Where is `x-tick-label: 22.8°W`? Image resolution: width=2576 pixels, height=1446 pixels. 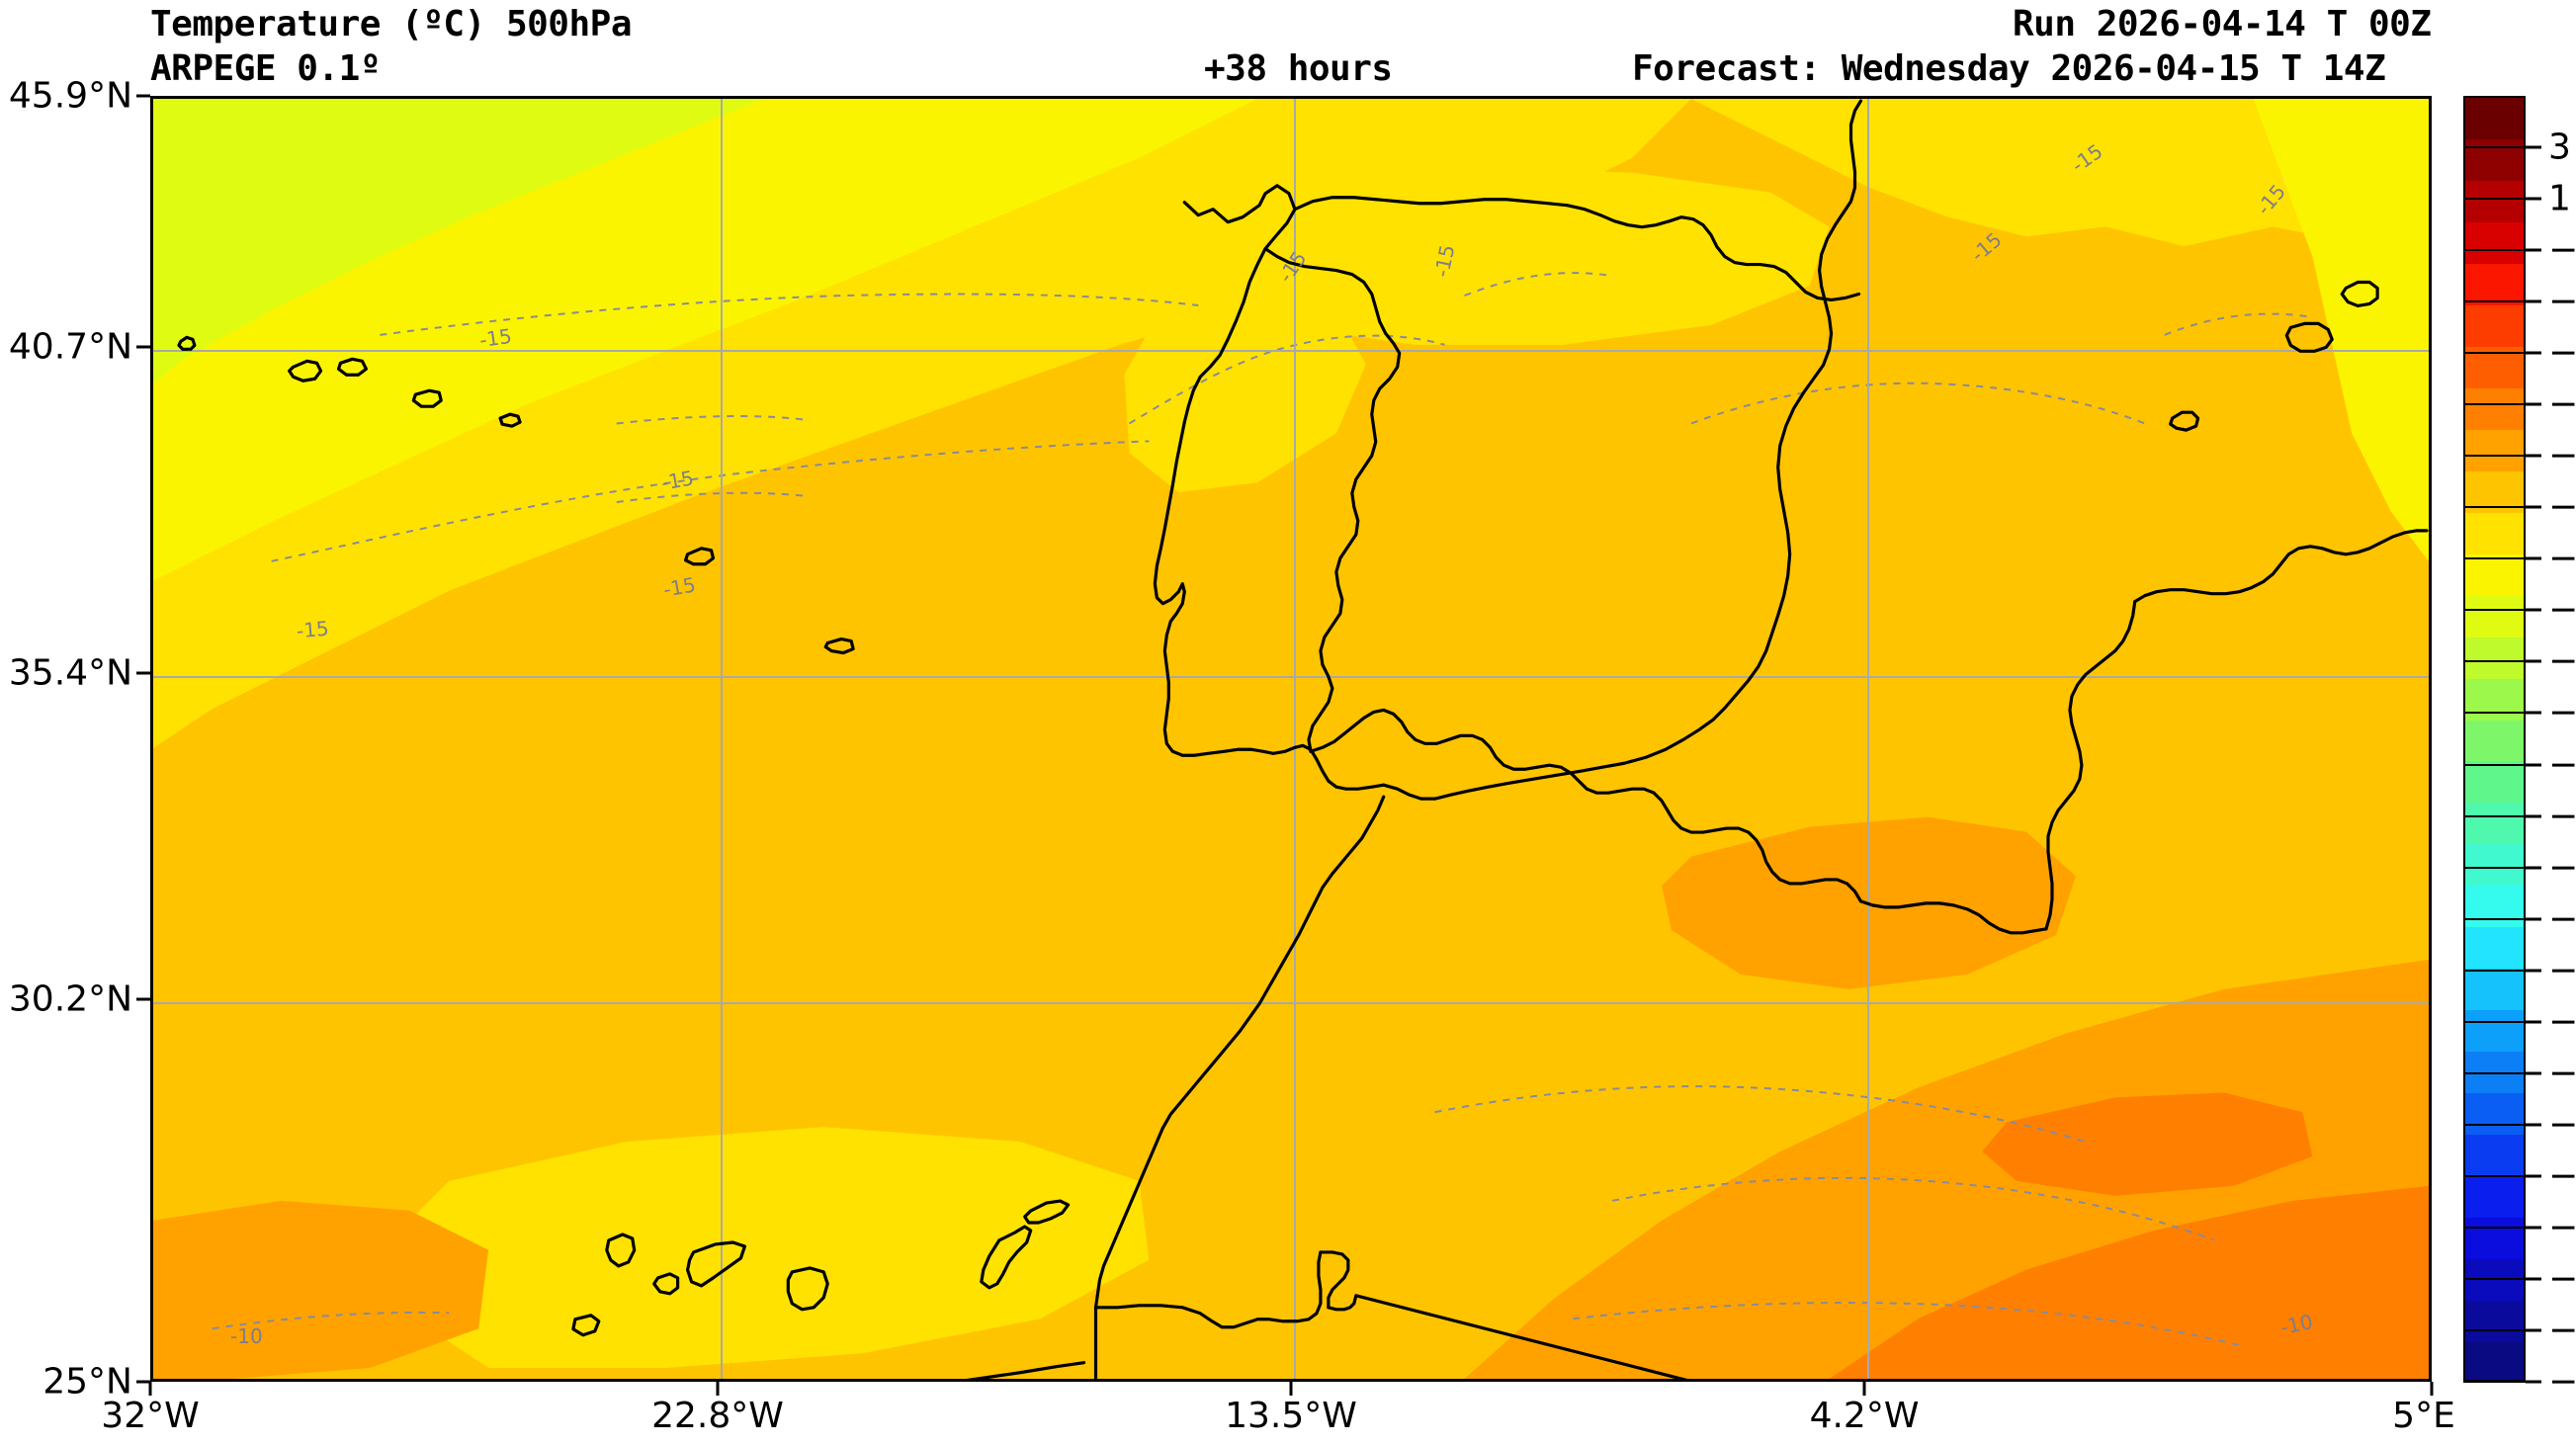 x-tick-label: 22.8°W is located at coordinates (717, 1416).